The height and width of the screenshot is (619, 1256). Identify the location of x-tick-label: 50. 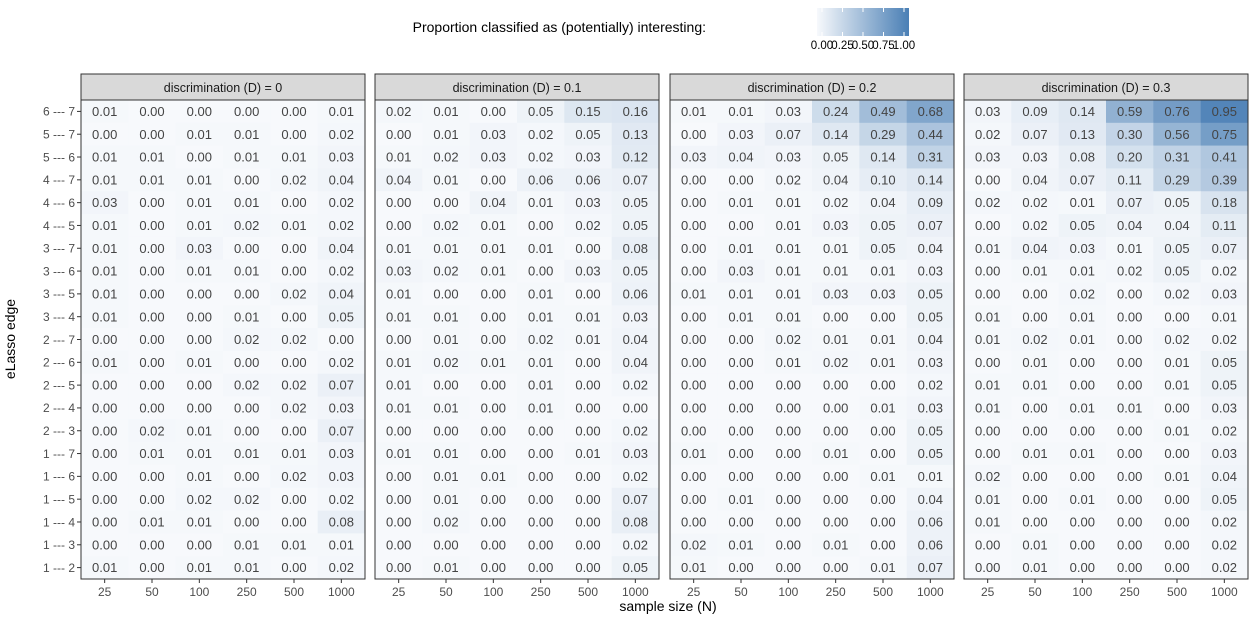
(446, 592).